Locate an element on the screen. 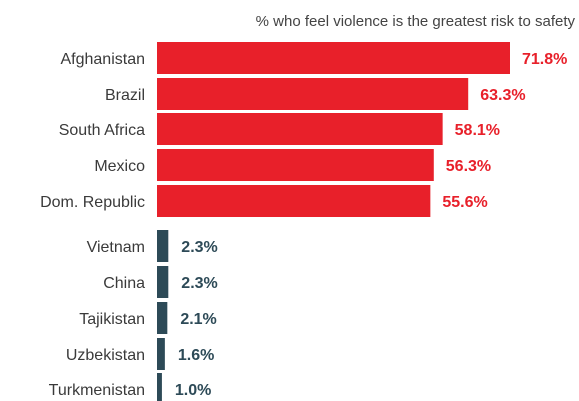 This screenshot has height=401, width=579. value-label-mexico: 56.3% is located at coordinates (468, 166).